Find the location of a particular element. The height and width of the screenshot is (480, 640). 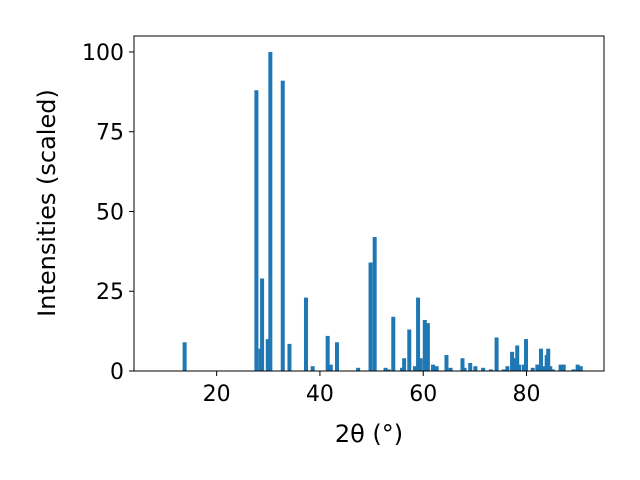

x-tick-label: 20 is located at coordinates (217, 394).